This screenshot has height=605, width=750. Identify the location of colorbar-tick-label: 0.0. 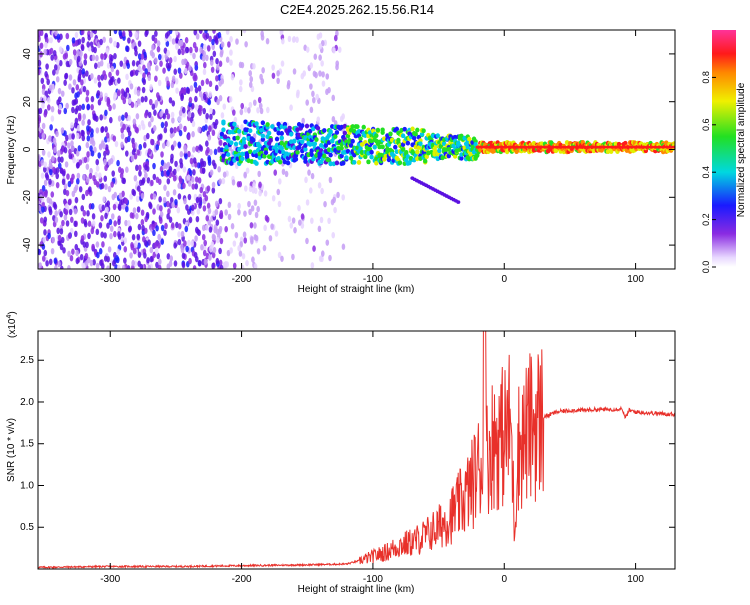
(706, 267).